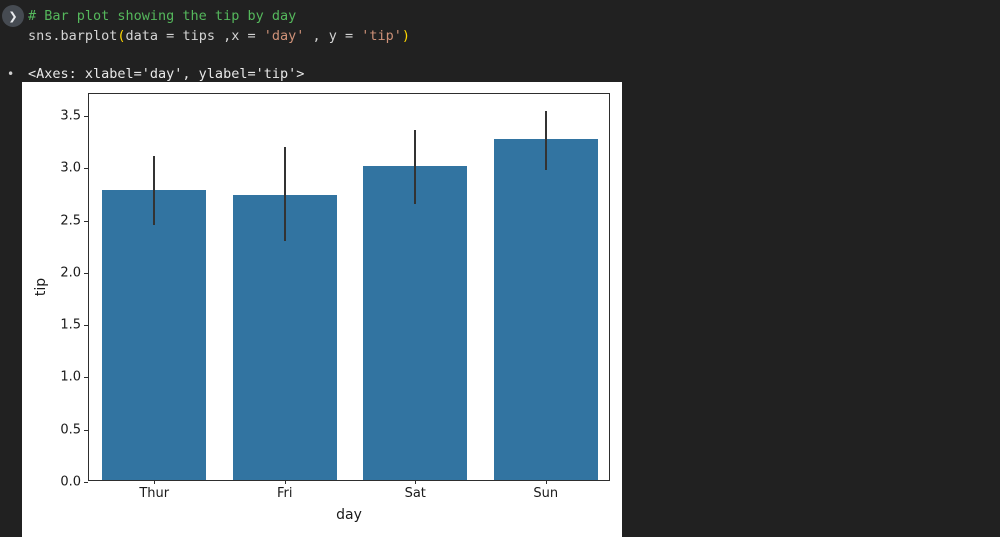 This screenshot has width=1000, height=537. Describe the element at coordinates (545, 309) in the screenshot. I see `bar-sun` at that location.